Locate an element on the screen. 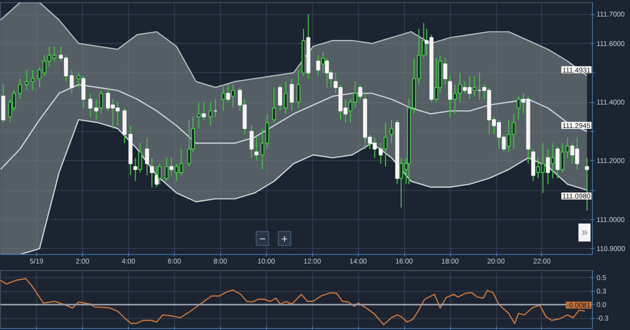 This screenshot has width=630, height=330. annotation: + is located at coordinates (284, 240).